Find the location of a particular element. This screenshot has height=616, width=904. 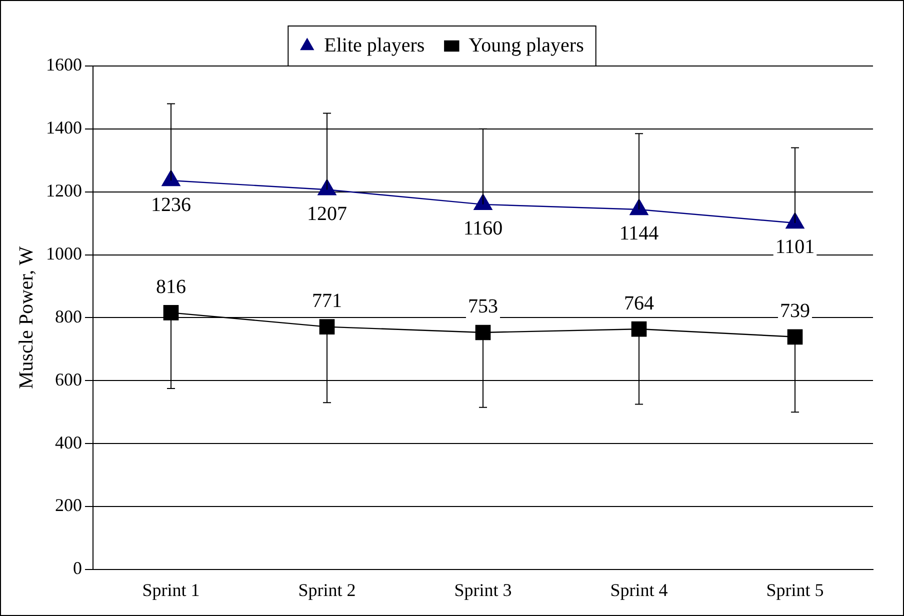

y-tick-label: 0 is located at coordinates (77, 568).